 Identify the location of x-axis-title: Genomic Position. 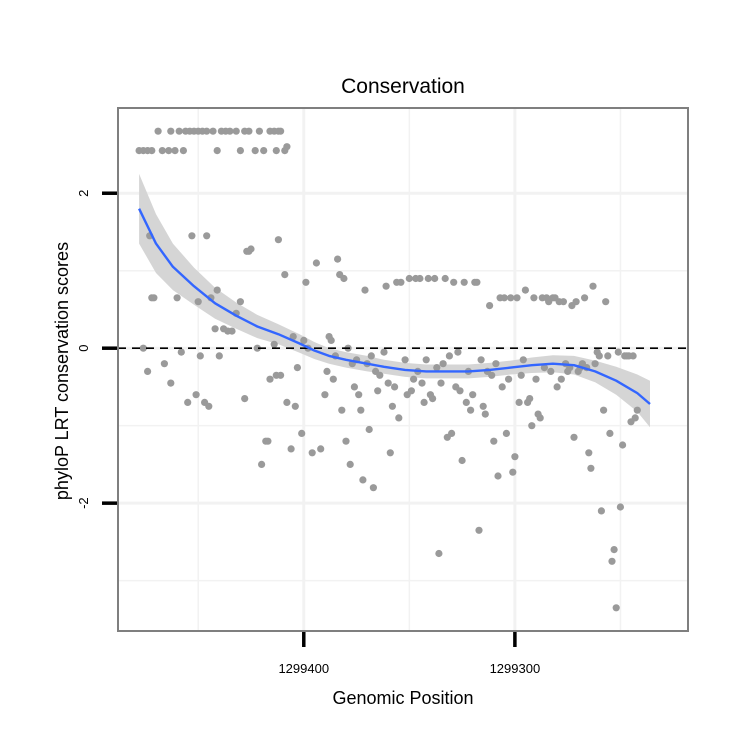
(402, 698).